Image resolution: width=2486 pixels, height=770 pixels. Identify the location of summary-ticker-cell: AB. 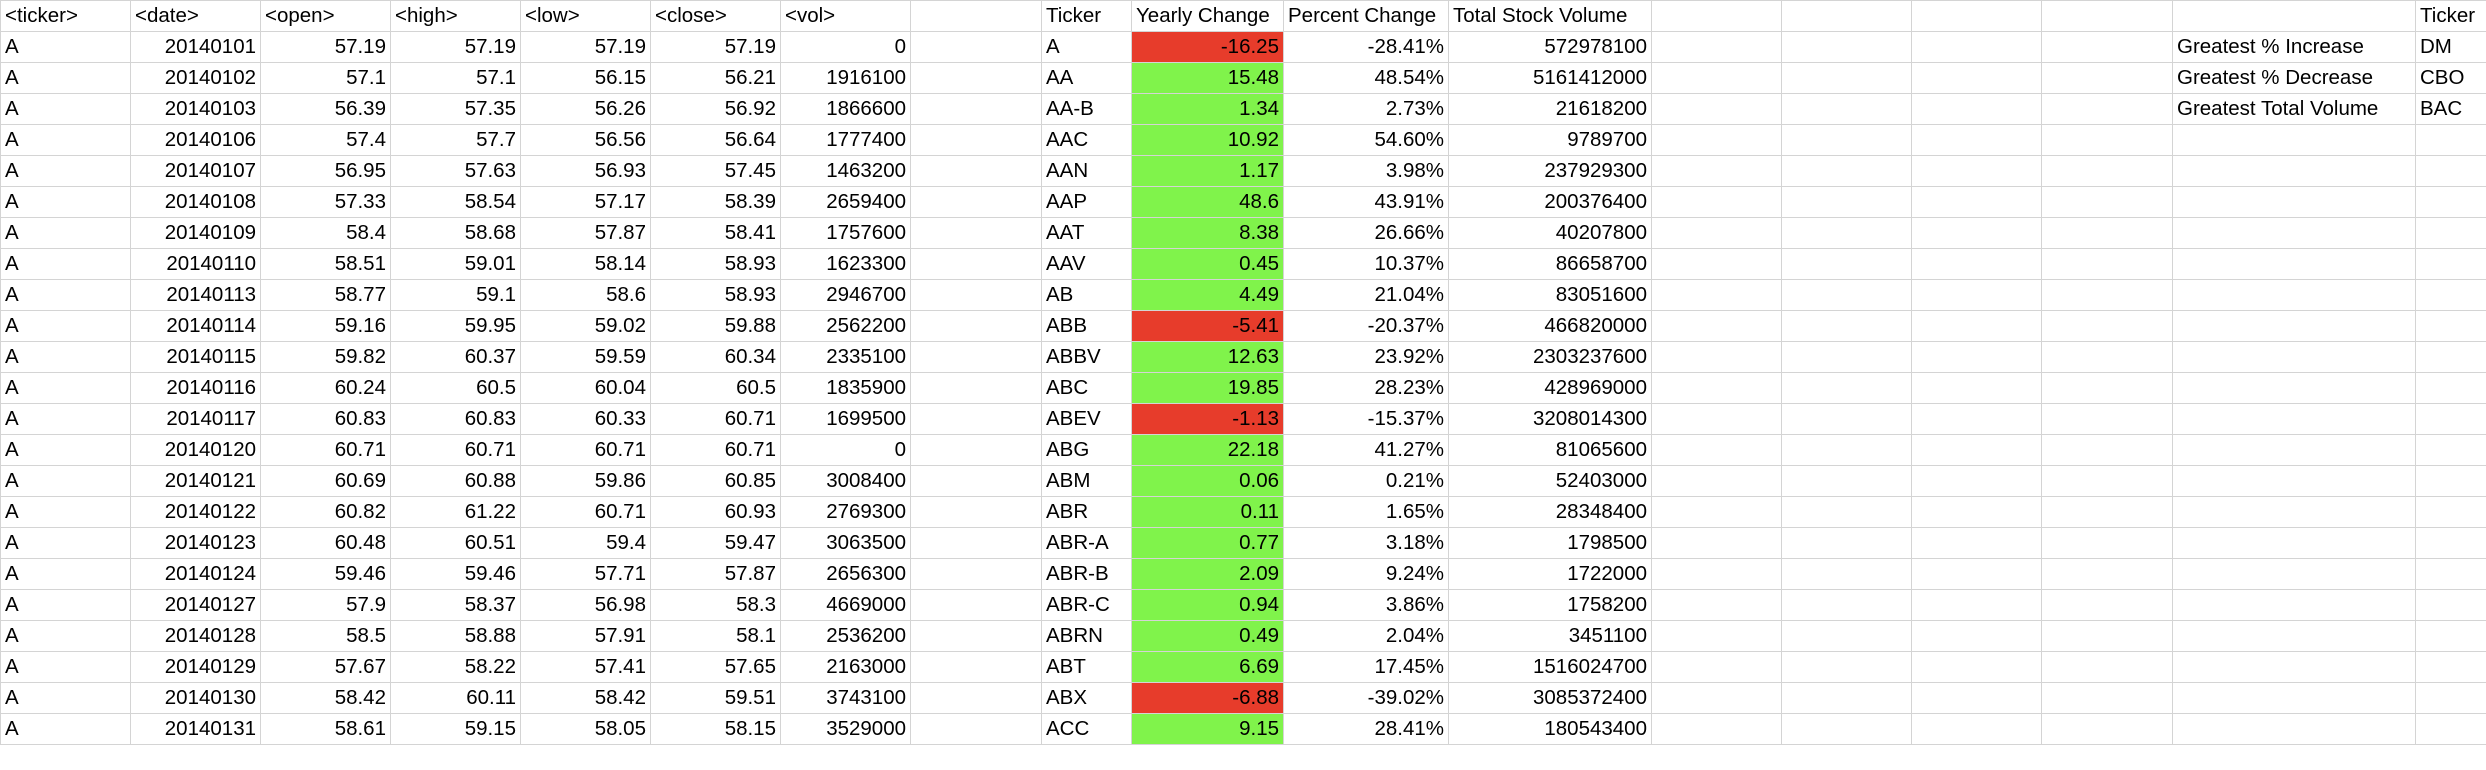
(1087, 295).